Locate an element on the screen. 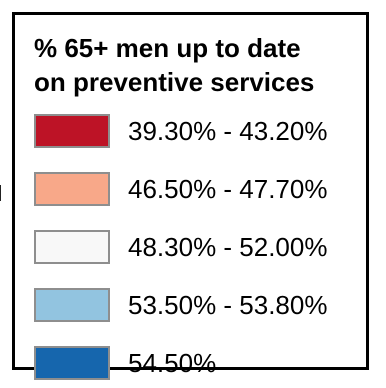 The image size is (386, 388). legend-label-5: 54.50% is located at coordinates (172, 362).